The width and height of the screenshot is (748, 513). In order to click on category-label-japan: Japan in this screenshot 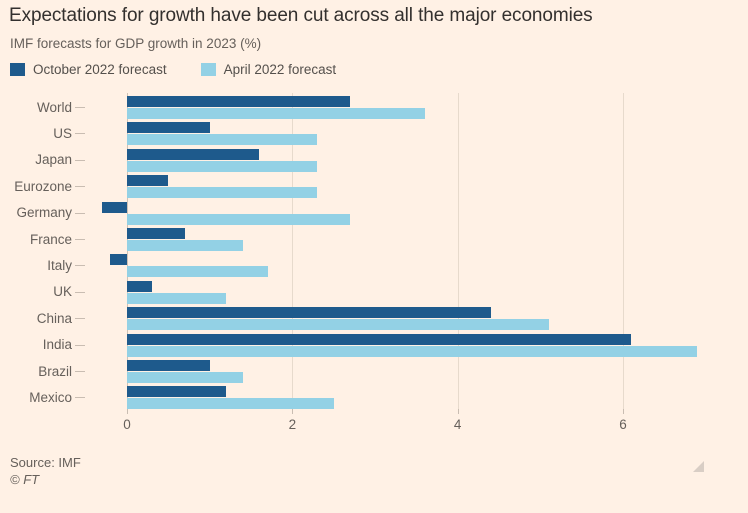, I will do `click(53, 160)`.